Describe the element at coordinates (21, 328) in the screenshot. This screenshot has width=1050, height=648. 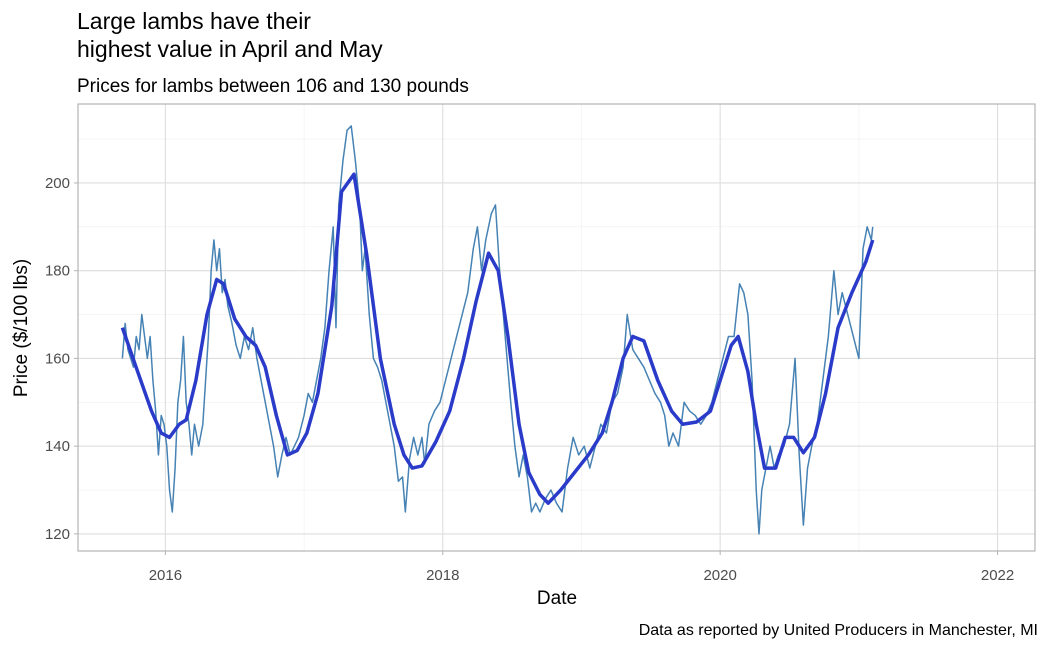
I see `y-axis-title: Price ($/100 lbs)` at that location.